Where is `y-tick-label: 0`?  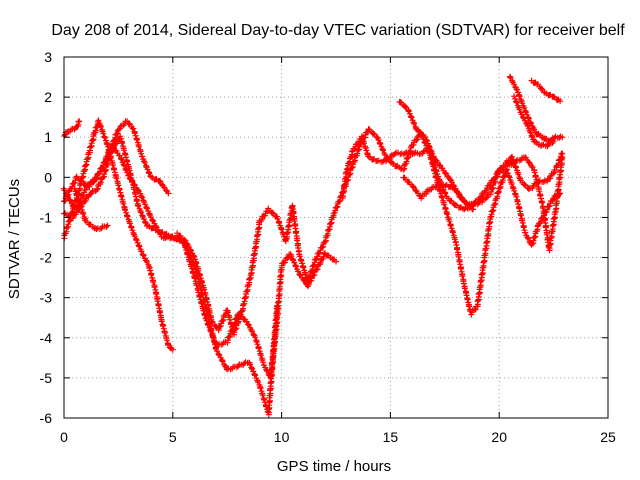
y-tick-label: 0 is located at coordinates (48, 177).